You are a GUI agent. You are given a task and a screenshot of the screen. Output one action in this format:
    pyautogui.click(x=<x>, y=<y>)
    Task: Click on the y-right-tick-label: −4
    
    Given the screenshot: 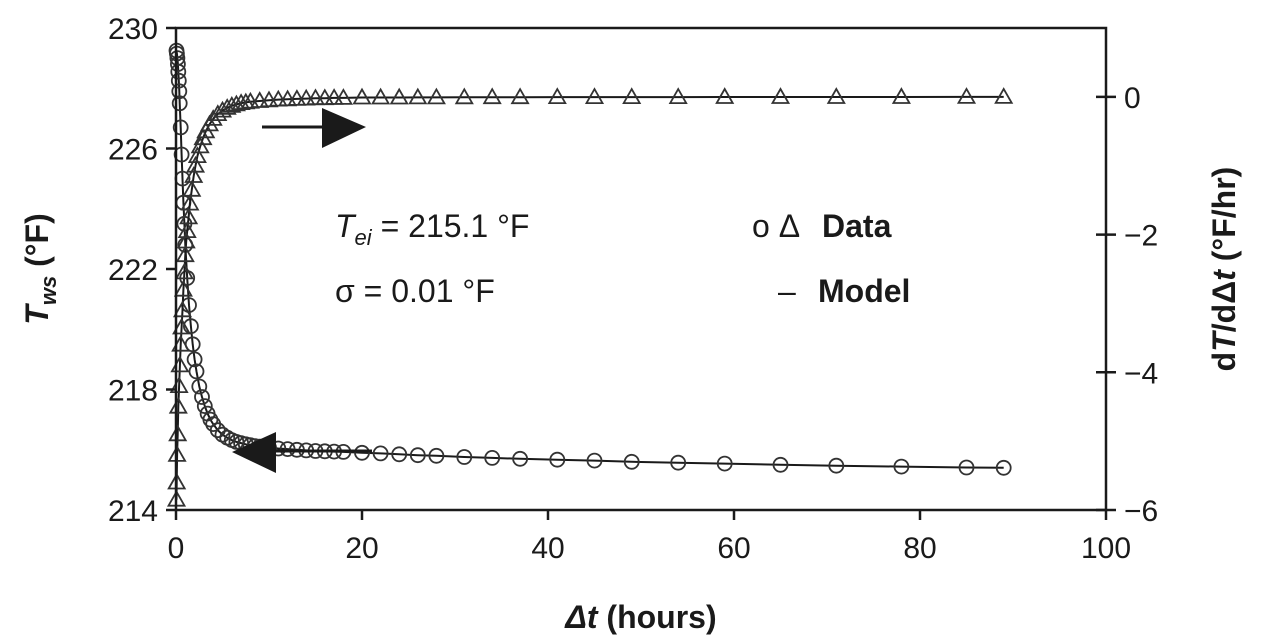 What is the action you would take?
    pyautogui.click(x=1141, y=373)
    